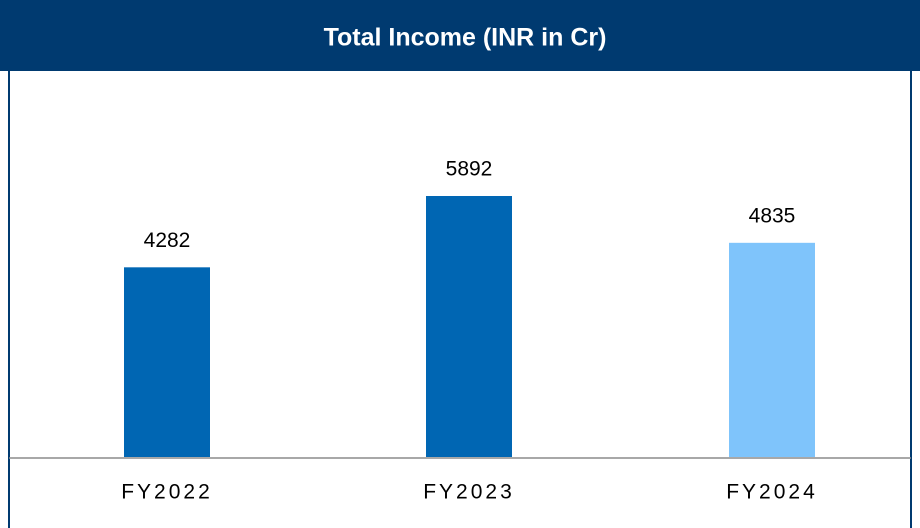 This screenshot has height=528, width=920. What do you see at coordinates (469, 169) in the screenshot?
I see `value-label: 5892` at bounding box center [469, 169].